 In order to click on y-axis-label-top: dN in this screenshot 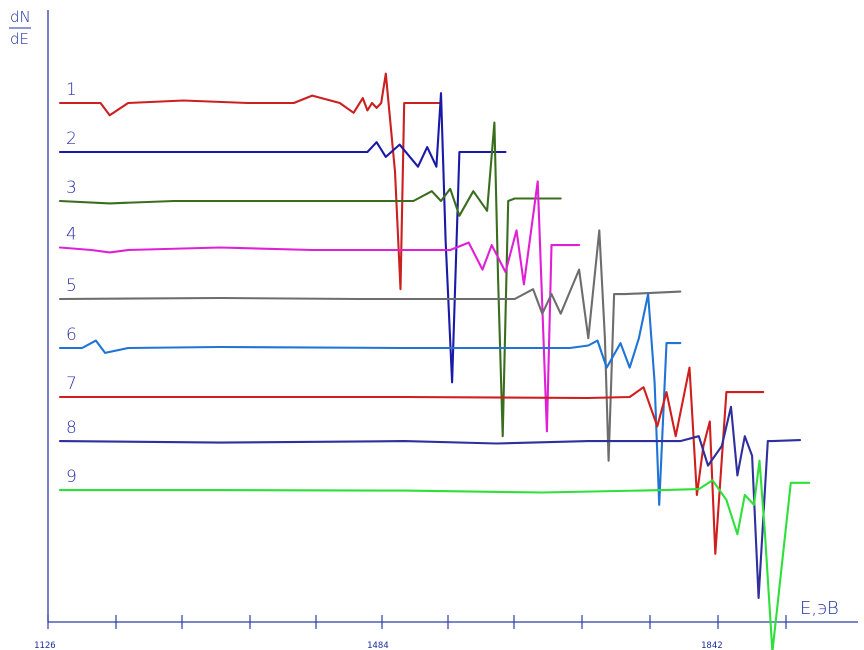, I will do `click(20, 17)`.